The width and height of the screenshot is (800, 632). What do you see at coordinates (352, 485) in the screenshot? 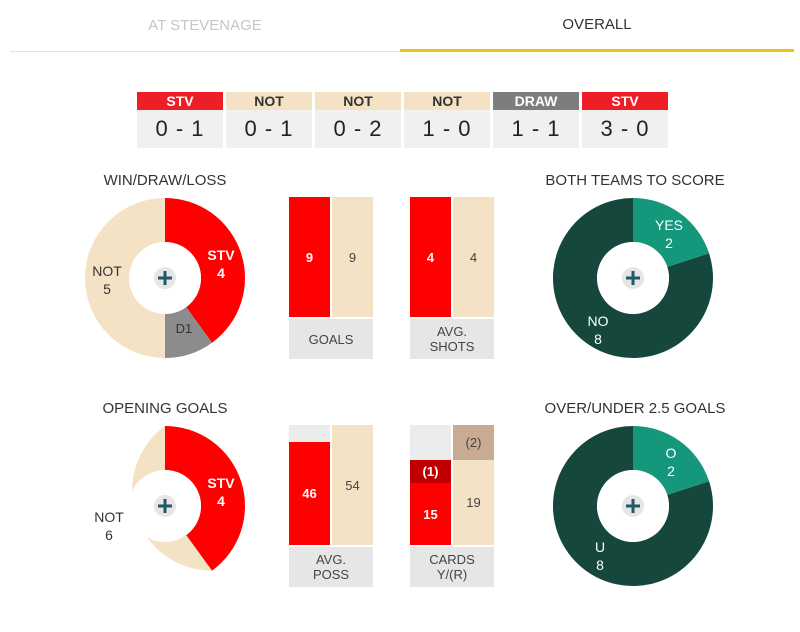
I see `not-poss-bar: 54` at bounding box center [352, 485].